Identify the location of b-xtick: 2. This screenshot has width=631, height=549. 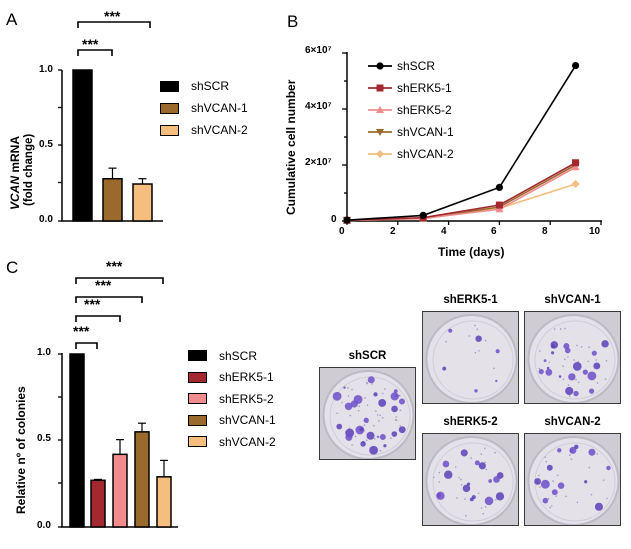
(393, 231).